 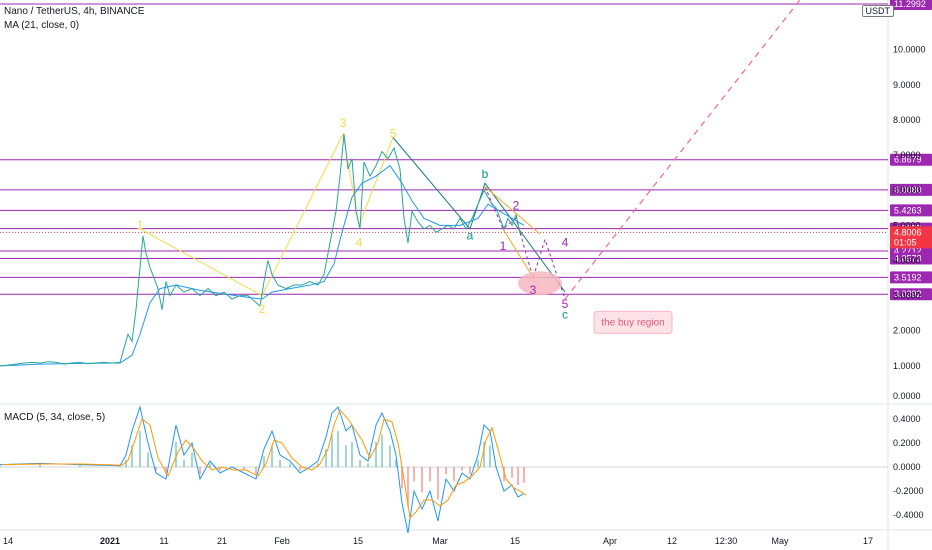 I want to click on price-level-tag: 6.0080, so click(x=911, y=189).